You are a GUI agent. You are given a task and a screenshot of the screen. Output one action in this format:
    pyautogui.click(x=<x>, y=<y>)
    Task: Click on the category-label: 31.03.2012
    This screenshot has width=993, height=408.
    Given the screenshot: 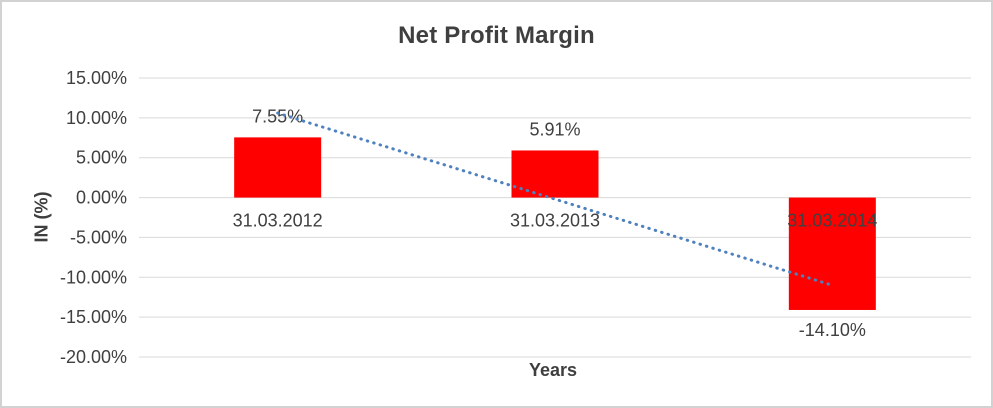 What is the action you would take?
    pyautogui.click(x=278, y=221)
    